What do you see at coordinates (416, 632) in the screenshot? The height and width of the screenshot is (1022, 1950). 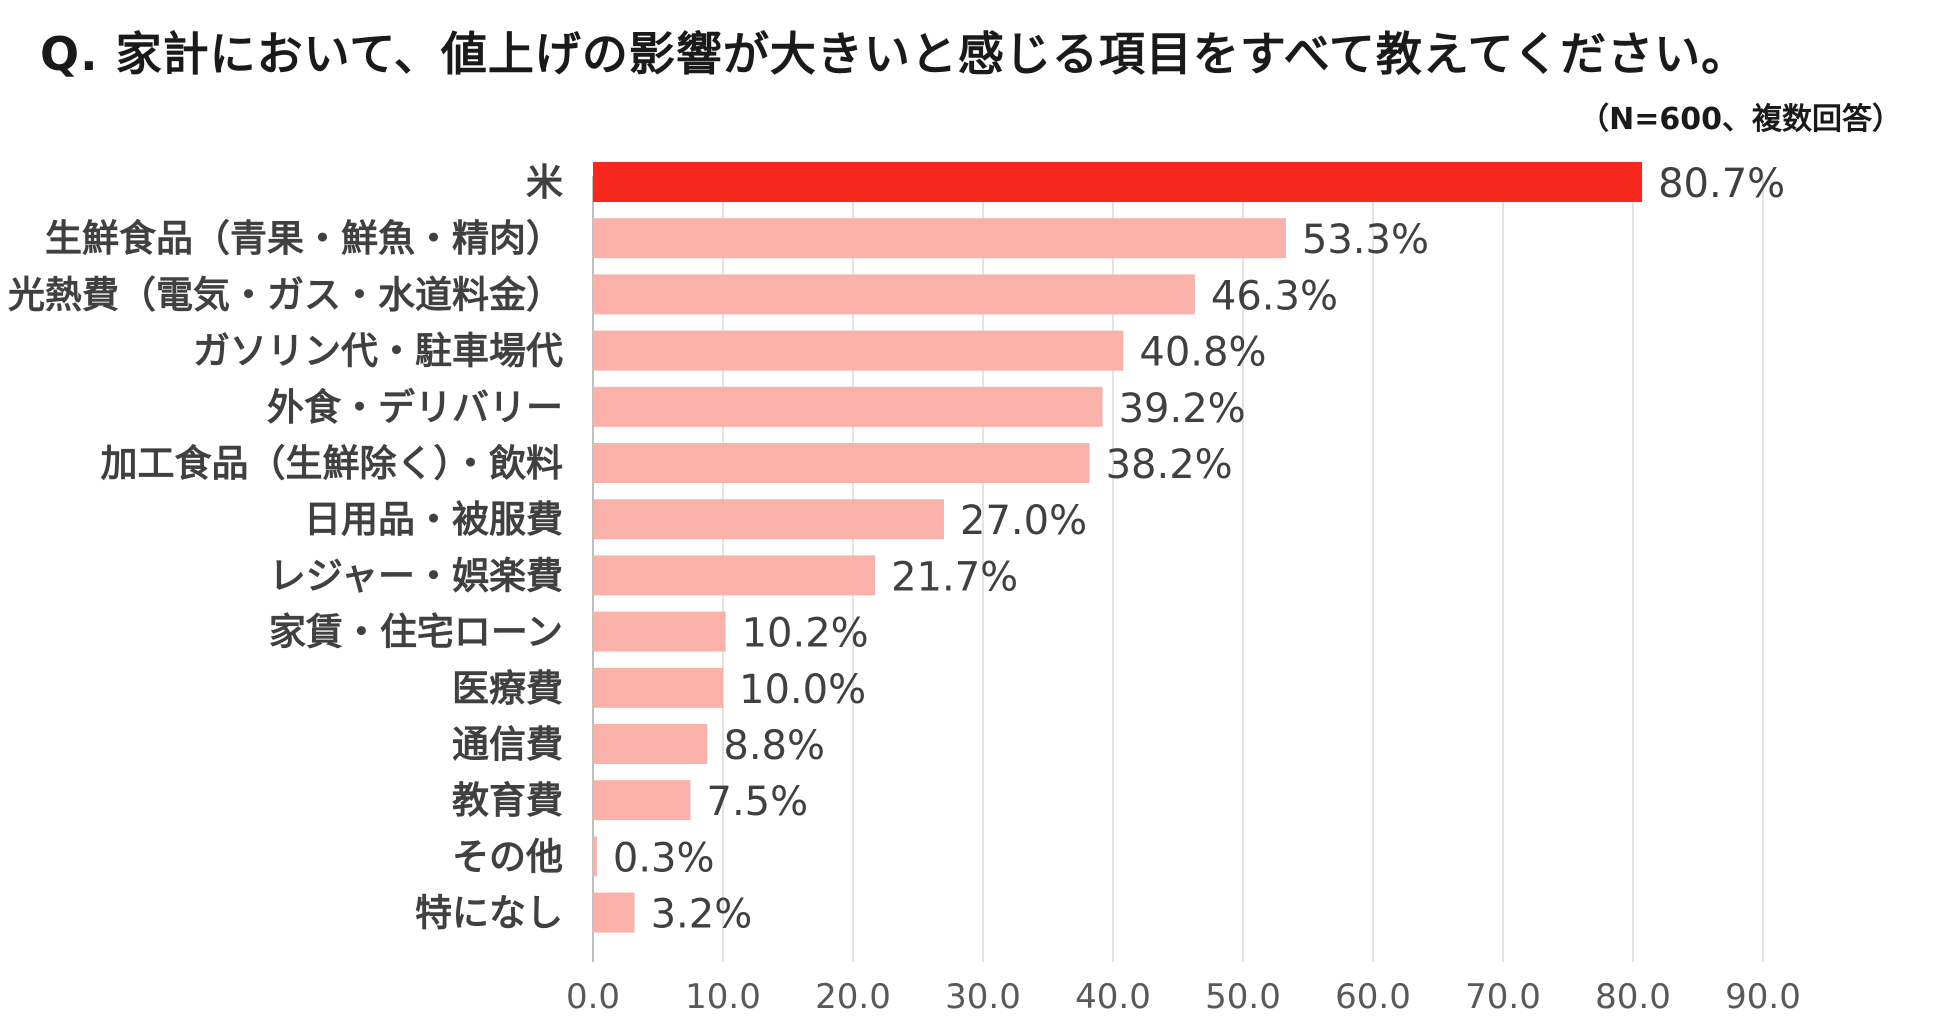 I see `category-label: 家賃・住宅ローン` at bounding box center [416, 632].